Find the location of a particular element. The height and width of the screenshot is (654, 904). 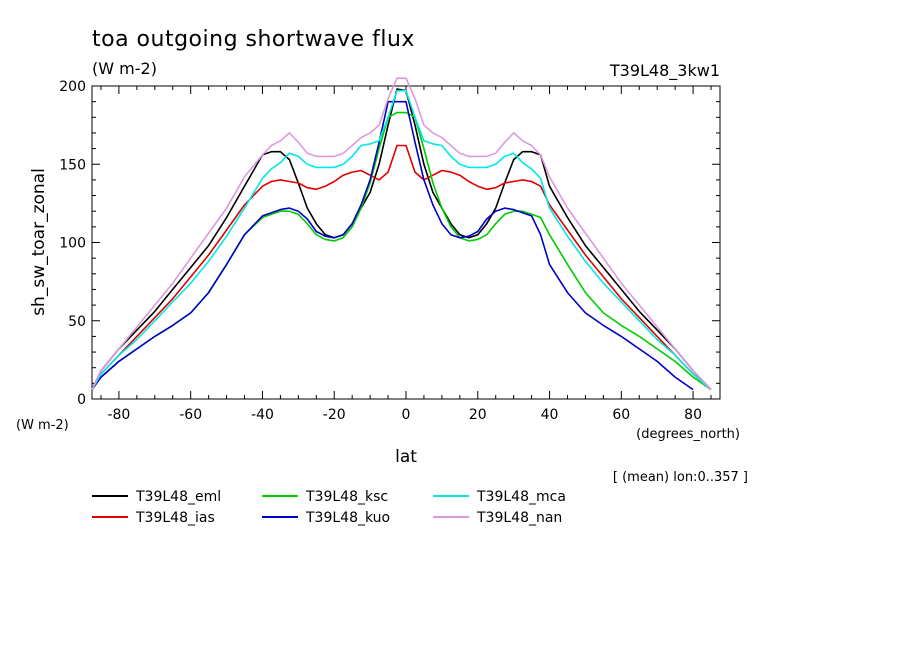

x-tick-label: 40 is located at coordinates (550, 415).